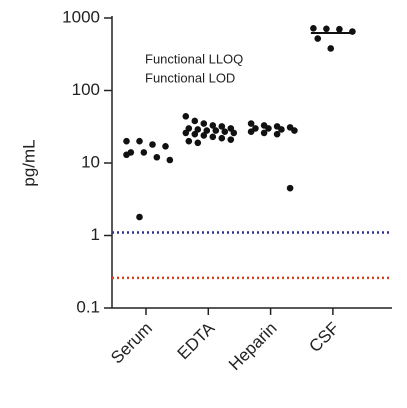  I want to click on y-tick-label: 100, so click(86, 89).